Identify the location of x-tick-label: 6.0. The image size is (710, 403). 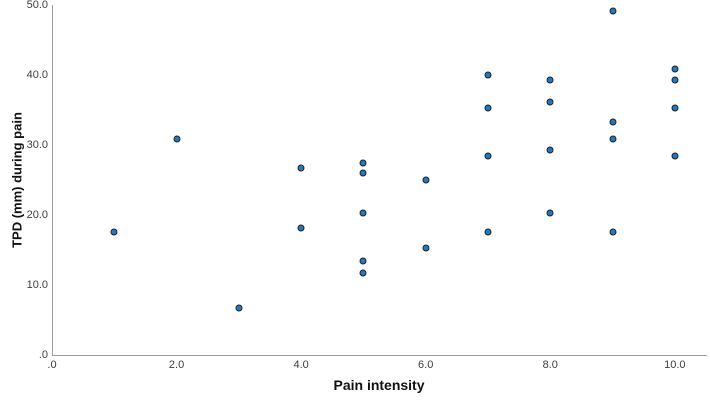
(426, 365).